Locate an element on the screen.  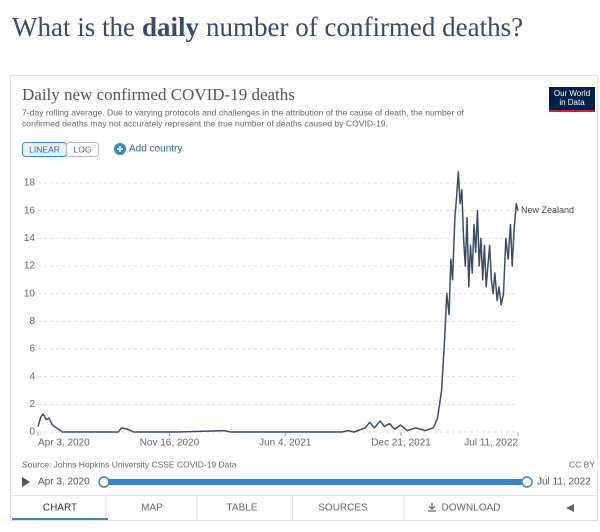
logo-underline is located at coordinates (572, 111).